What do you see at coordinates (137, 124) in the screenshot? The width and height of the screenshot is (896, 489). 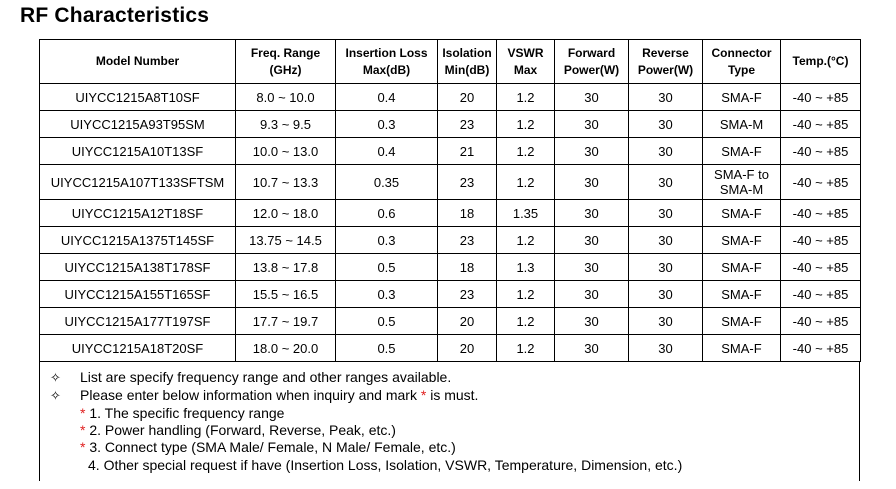 I see `table-cell: UIYCC1215A93T95SM` at bounding box center [137, 124].